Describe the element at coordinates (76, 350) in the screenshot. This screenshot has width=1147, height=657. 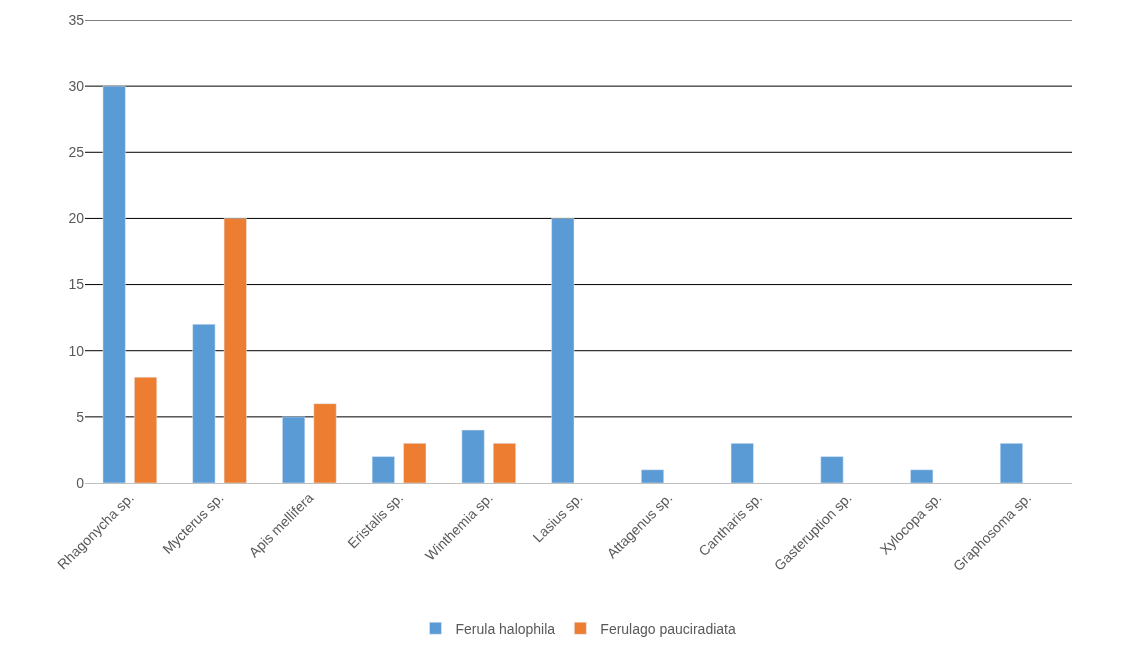
I see `y-tick-label: 10` at that location.